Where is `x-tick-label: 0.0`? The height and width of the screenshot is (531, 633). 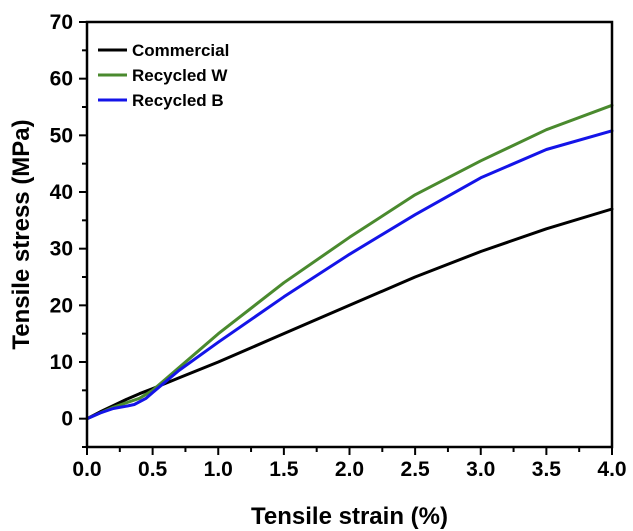
x-tick-label: 0.0 is located at coordinates (86, 469).